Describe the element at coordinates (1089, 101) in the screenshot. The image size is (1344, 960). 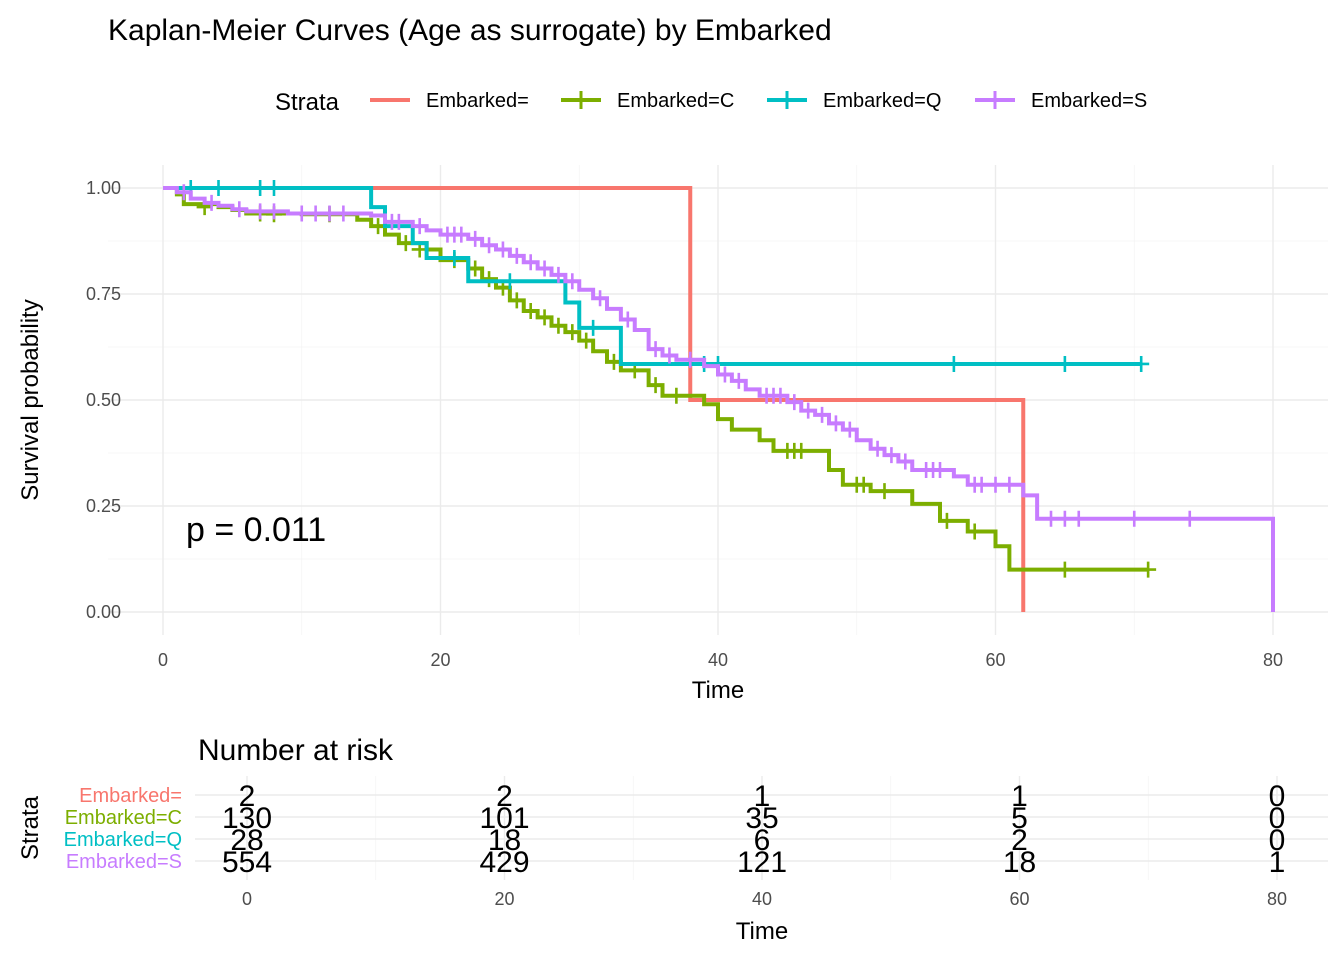
I see `legend-item-embarked-s: Embarked=S` at that location.